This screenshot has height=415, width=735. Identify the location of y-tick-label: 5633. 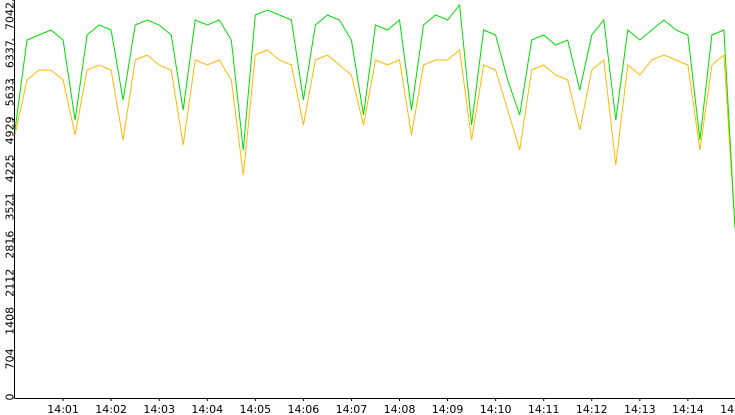
(10, 92).